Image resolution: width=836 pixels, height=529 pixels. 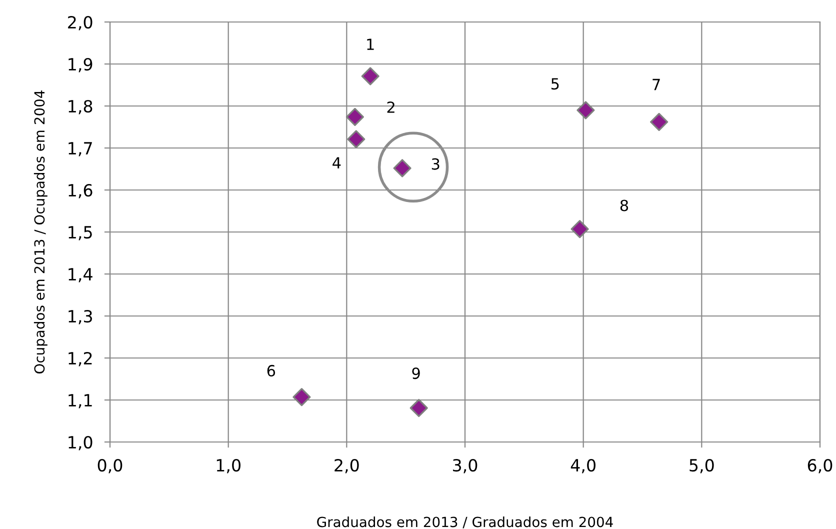 I want to click on annotation: 4, so click(x=336, y=162).